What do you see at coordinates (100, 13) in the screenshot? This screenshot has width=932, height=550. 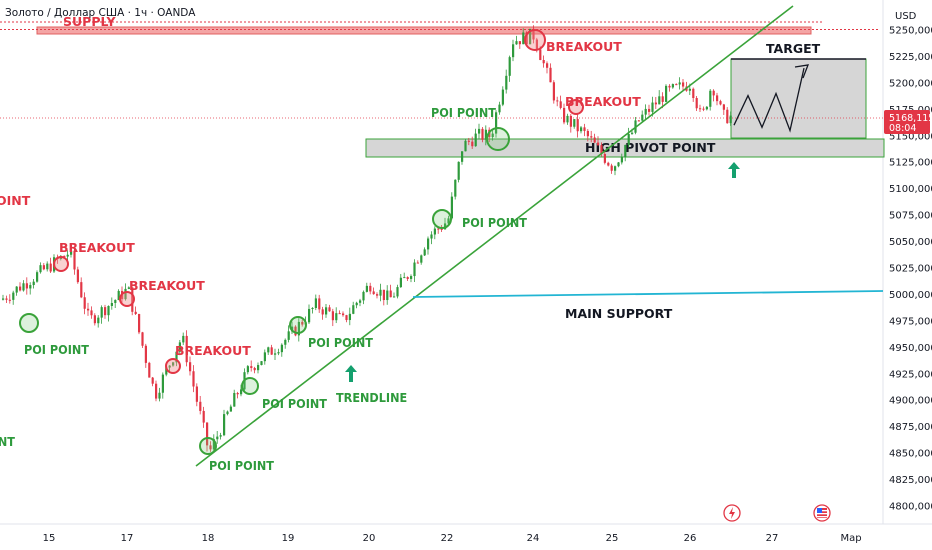 I see `symbol-title: Золото / Доллар США · 1ч · OANDA` at bounding box center [100, 13].